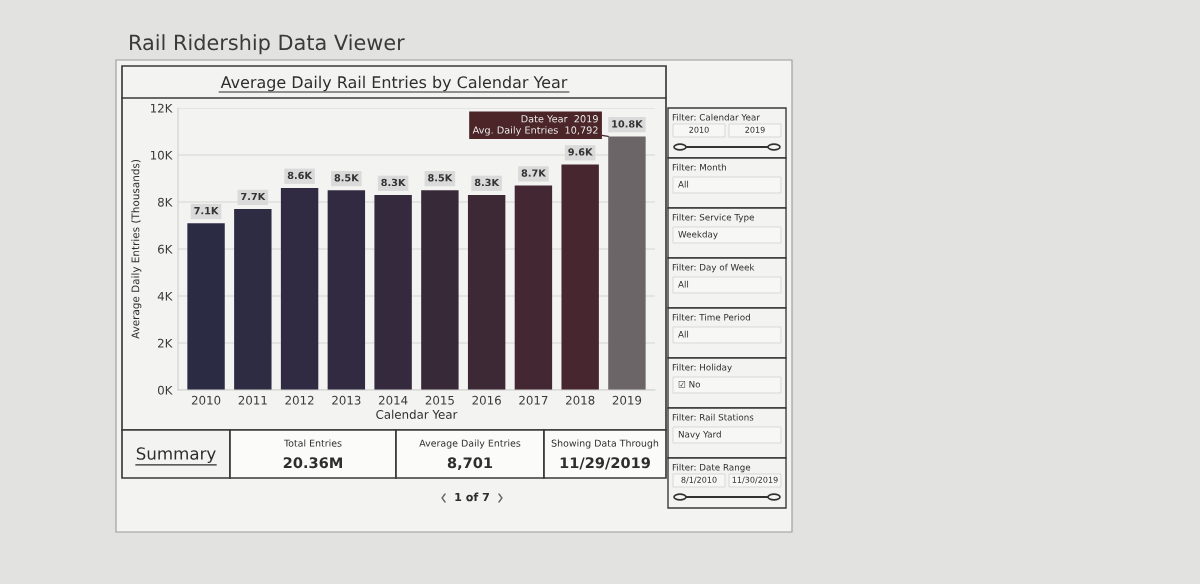  Describe the element at coordinates (533, 400) in the screenshot. I see `x-tick-label: 2017` at that location.